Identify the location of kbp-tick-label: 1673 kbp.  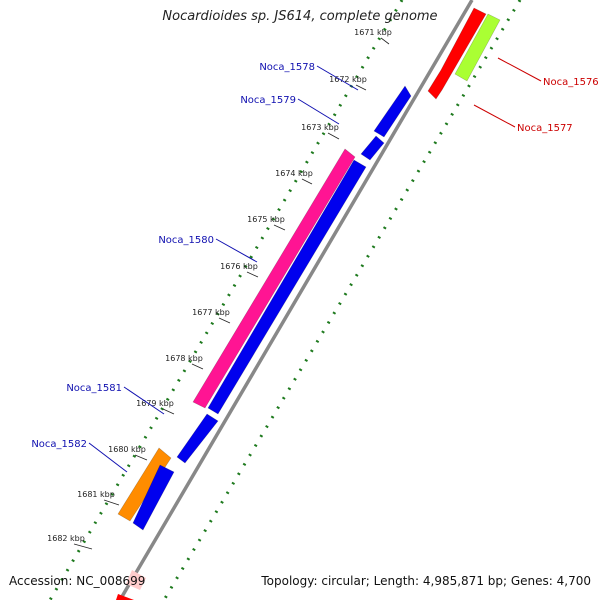
(320, 127).